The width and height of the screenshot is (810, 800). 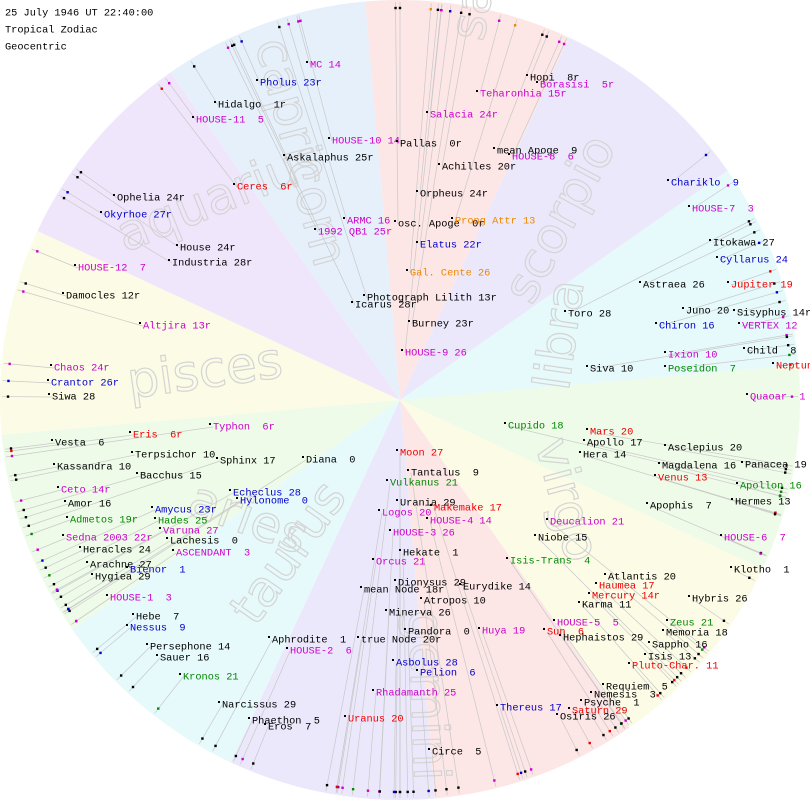 I want to click on body-label: Persephone 14, so click(x=190, y=648).